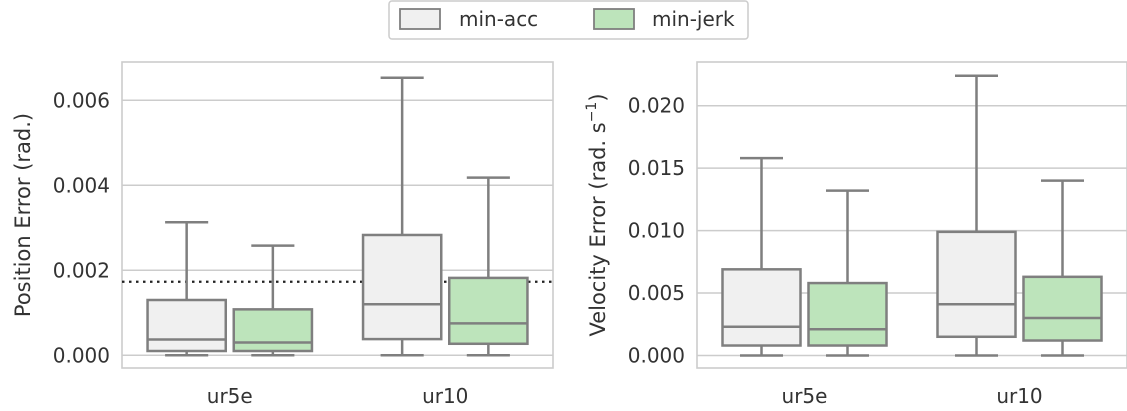  What do you see at coordinates (1062, 268) in the screenshot?
I see `velocity-box-min-jerk-ur10` at bounding box center [1062, 268].